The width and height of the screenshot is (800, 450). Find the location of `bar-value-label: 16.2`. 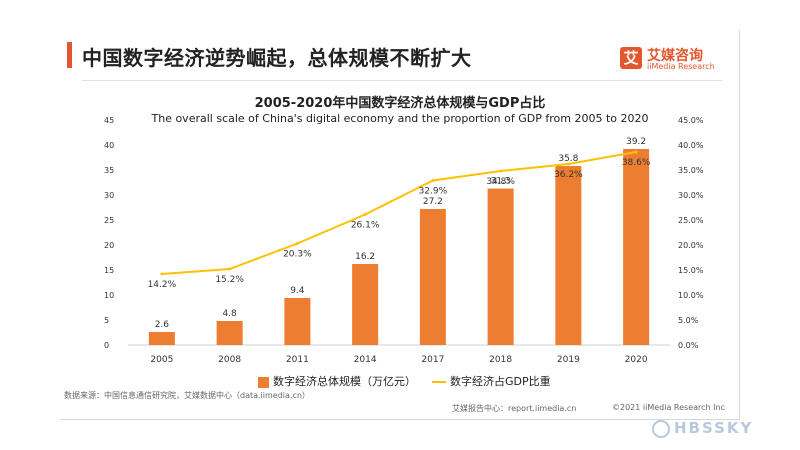

bar-value-label: 16.2 is located at coordinates (365, 257).